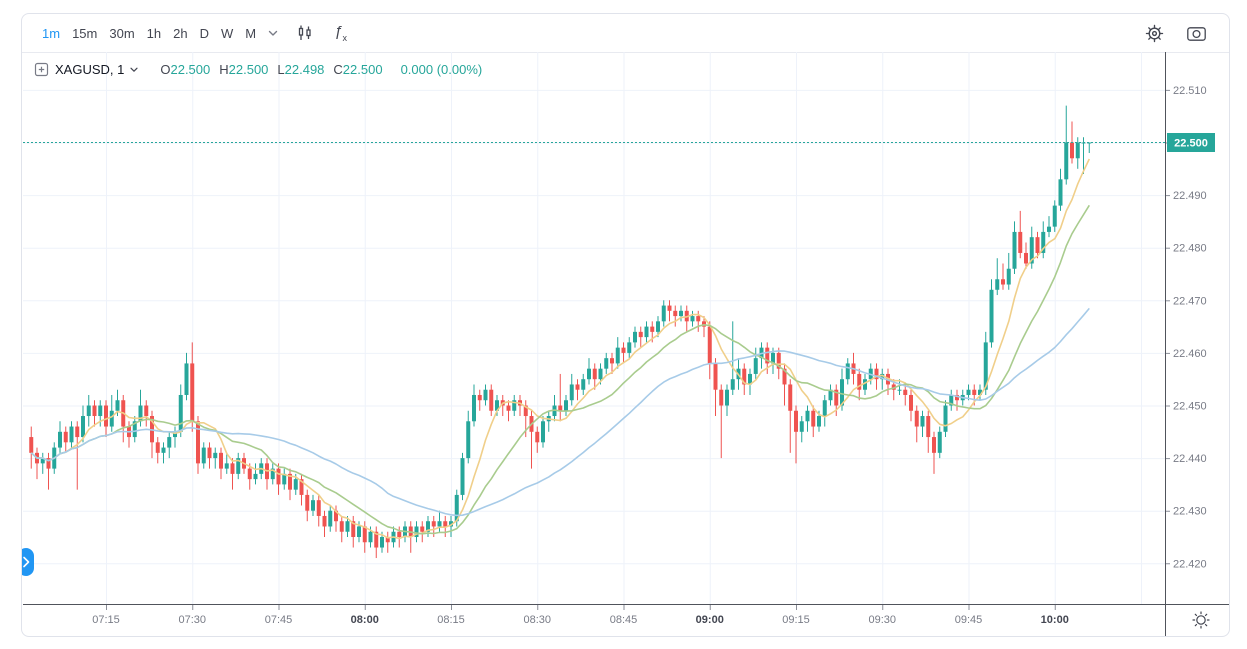  What do you see at coordinates (1190, 459) in the screenshot?
I see `price-tick-label: 22.440` at bounding box center [1190, 459].